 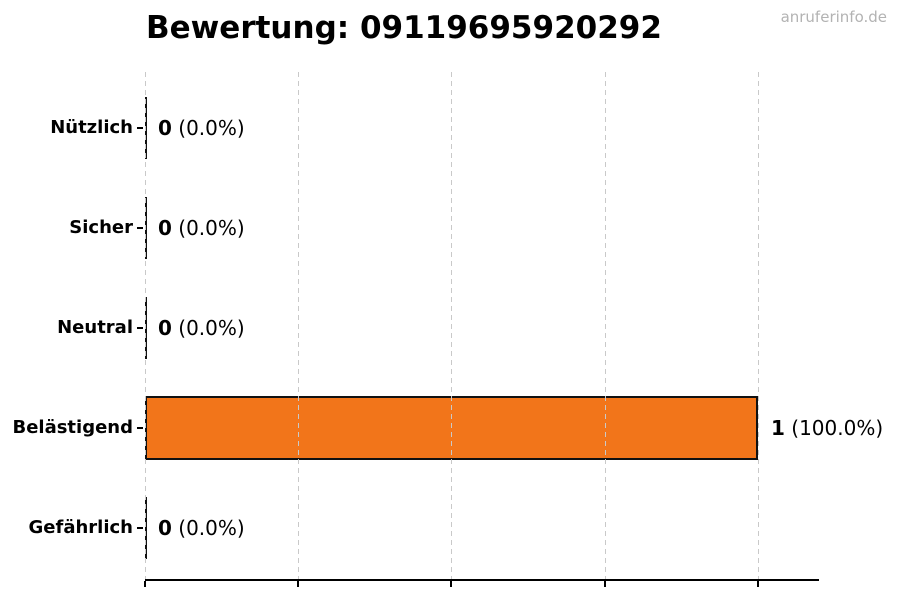 I want to click on value-label-neutral: 0 (0.0%), so click(x=201, y=328).